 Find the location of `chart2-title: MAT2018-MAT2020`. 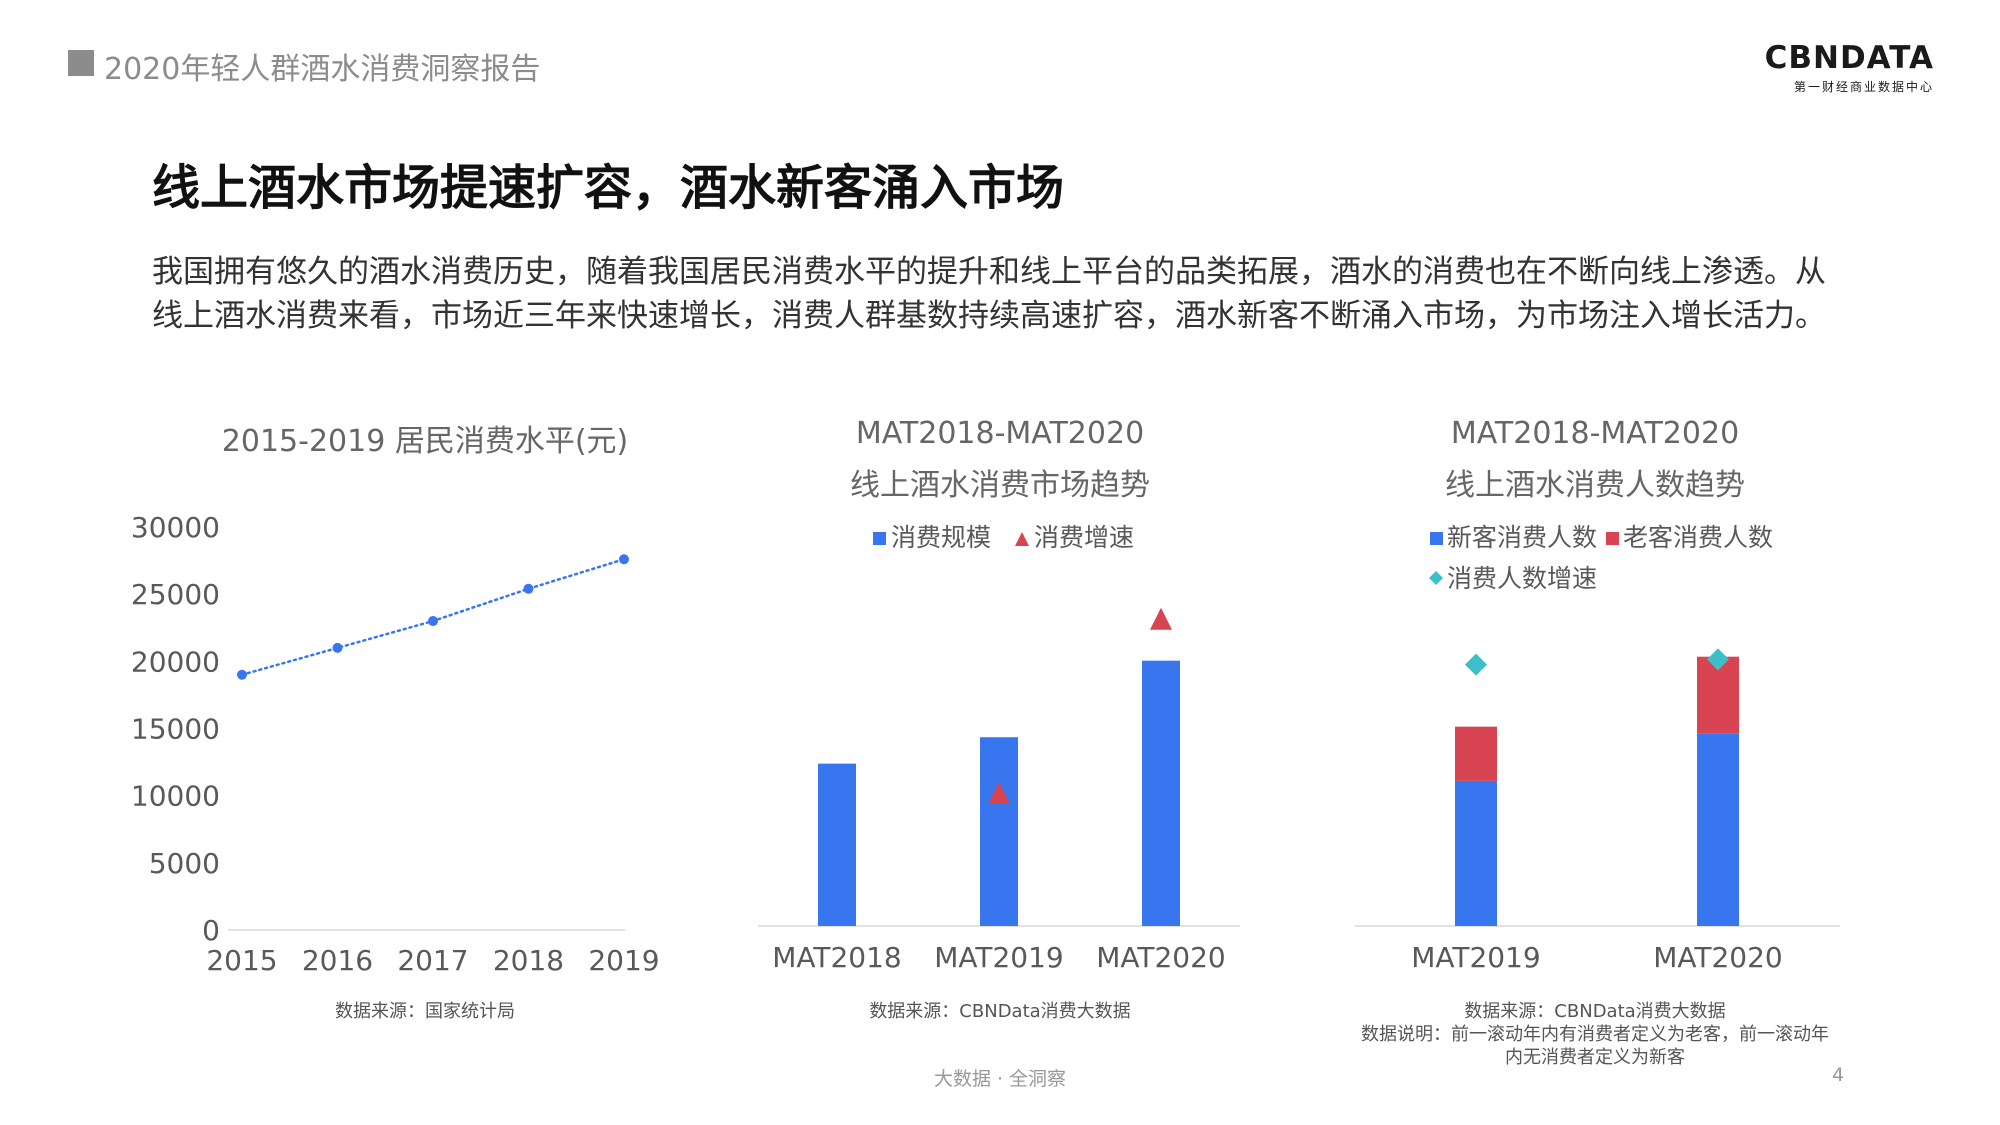

chart2-title: MAT2018-MAT2020 is located at coordinates (1000, 433).